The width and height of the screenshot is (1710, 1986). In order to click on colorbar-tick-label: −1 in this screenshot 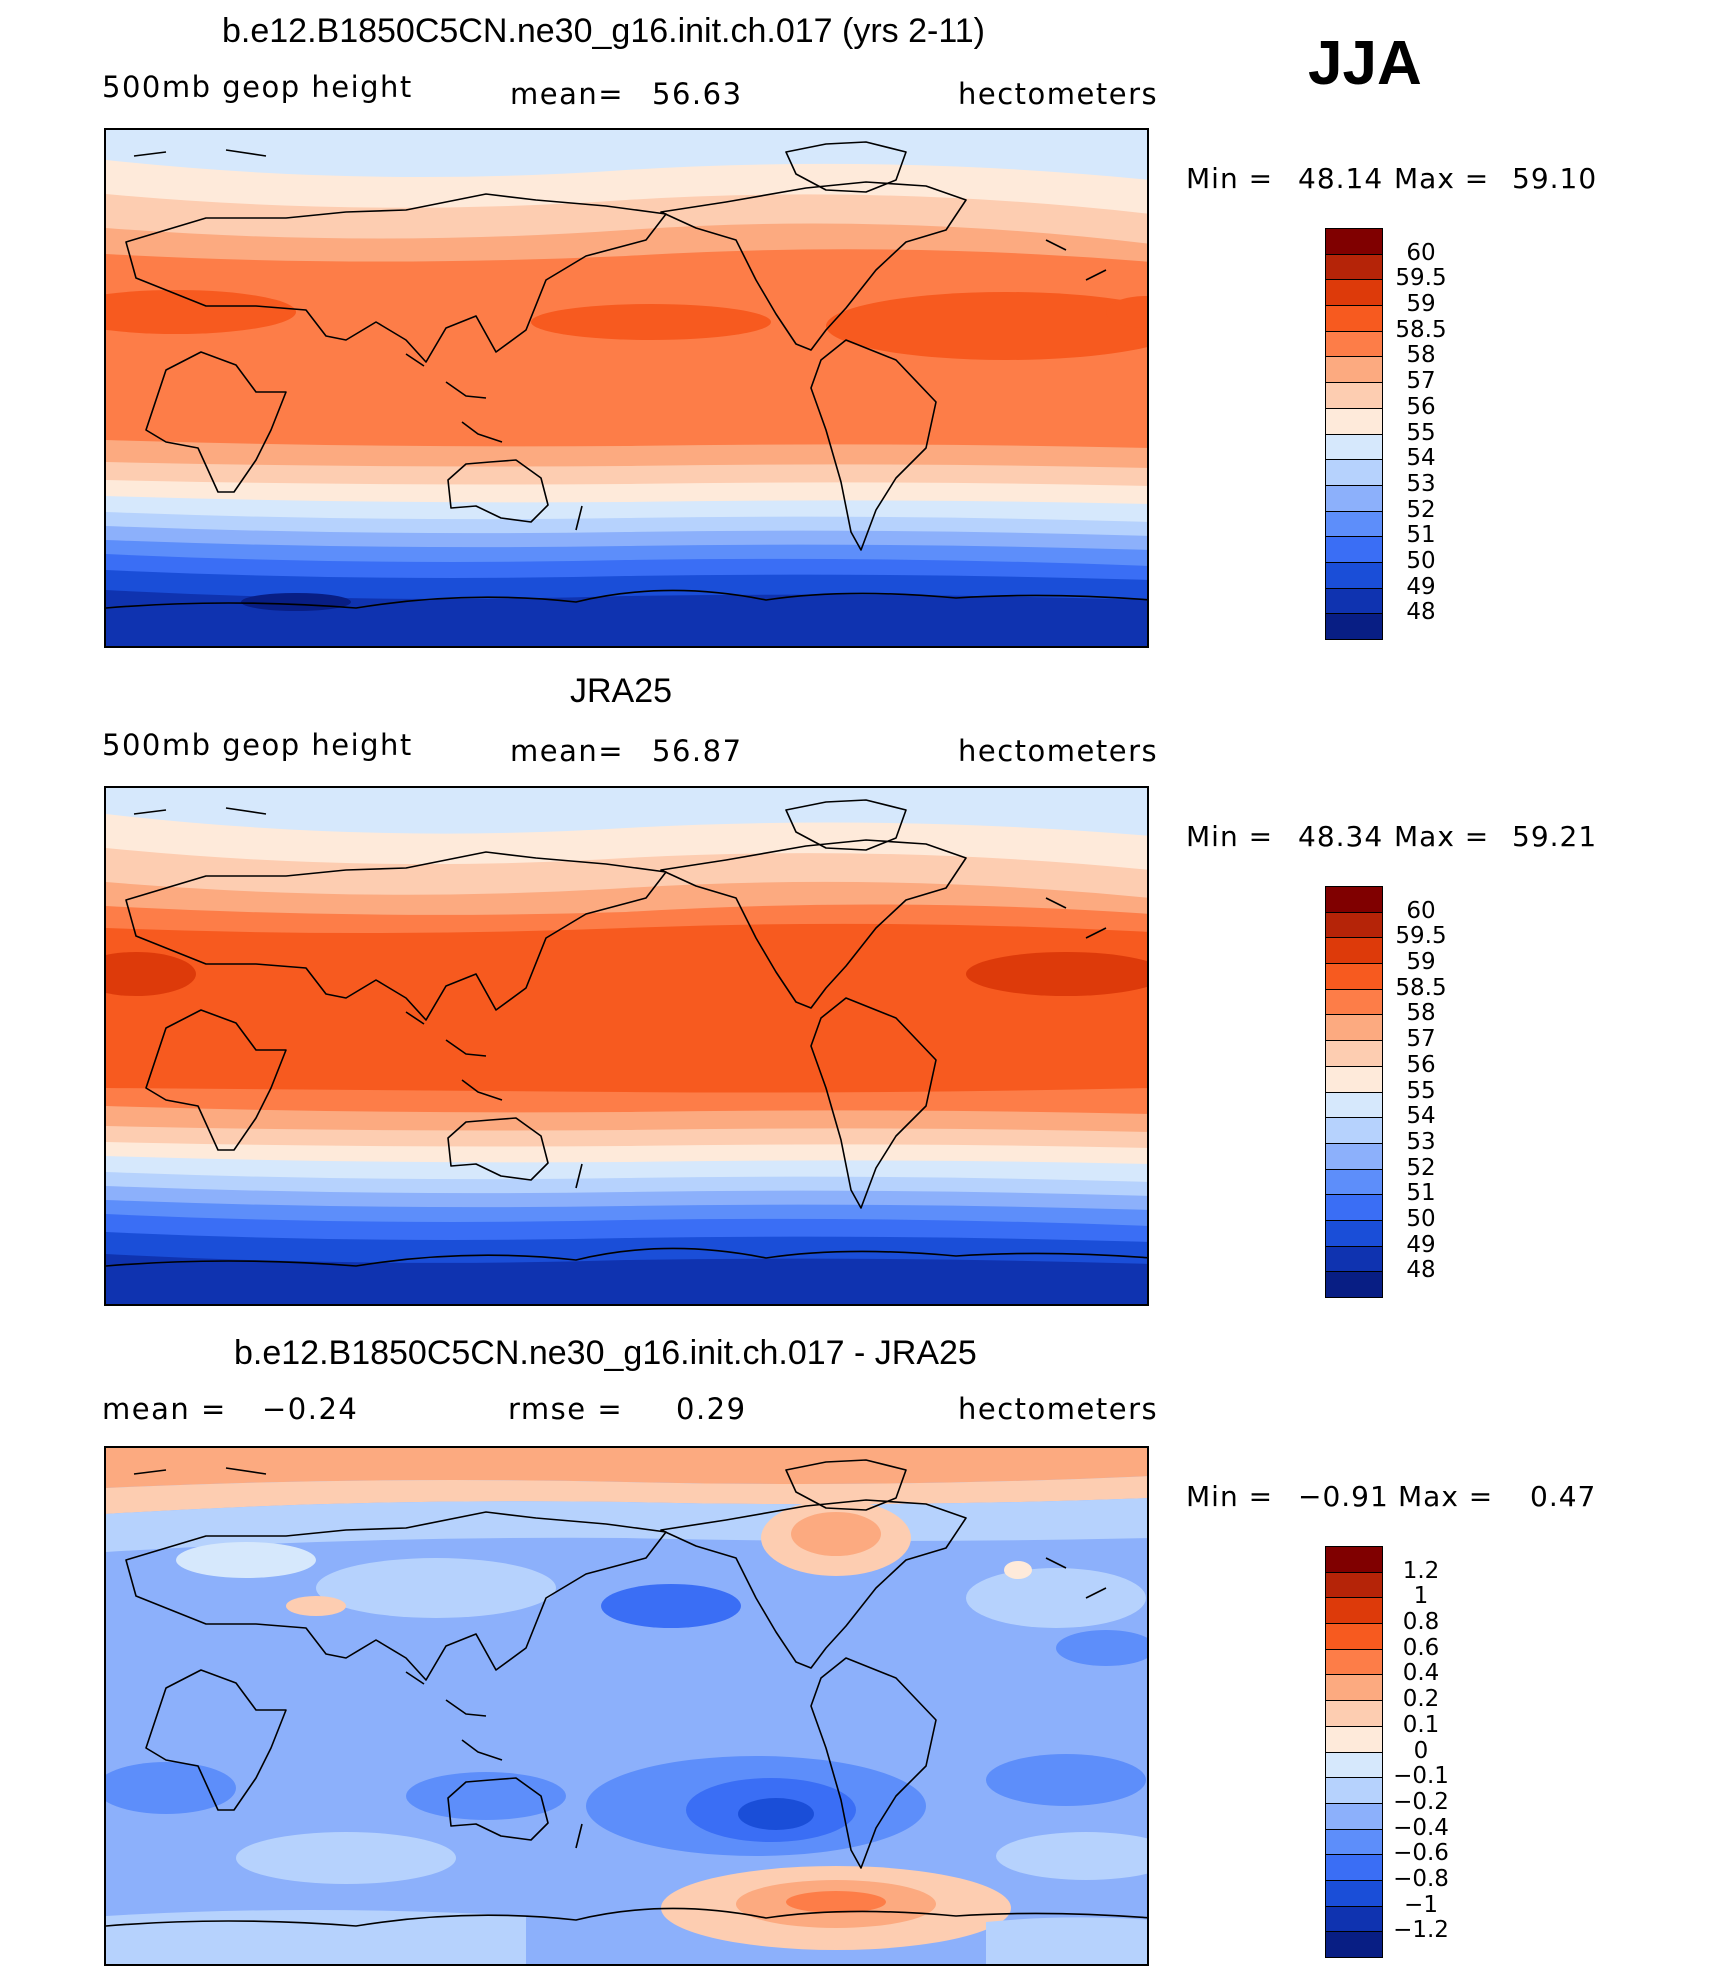, I will do `click(1421, 1904)`.